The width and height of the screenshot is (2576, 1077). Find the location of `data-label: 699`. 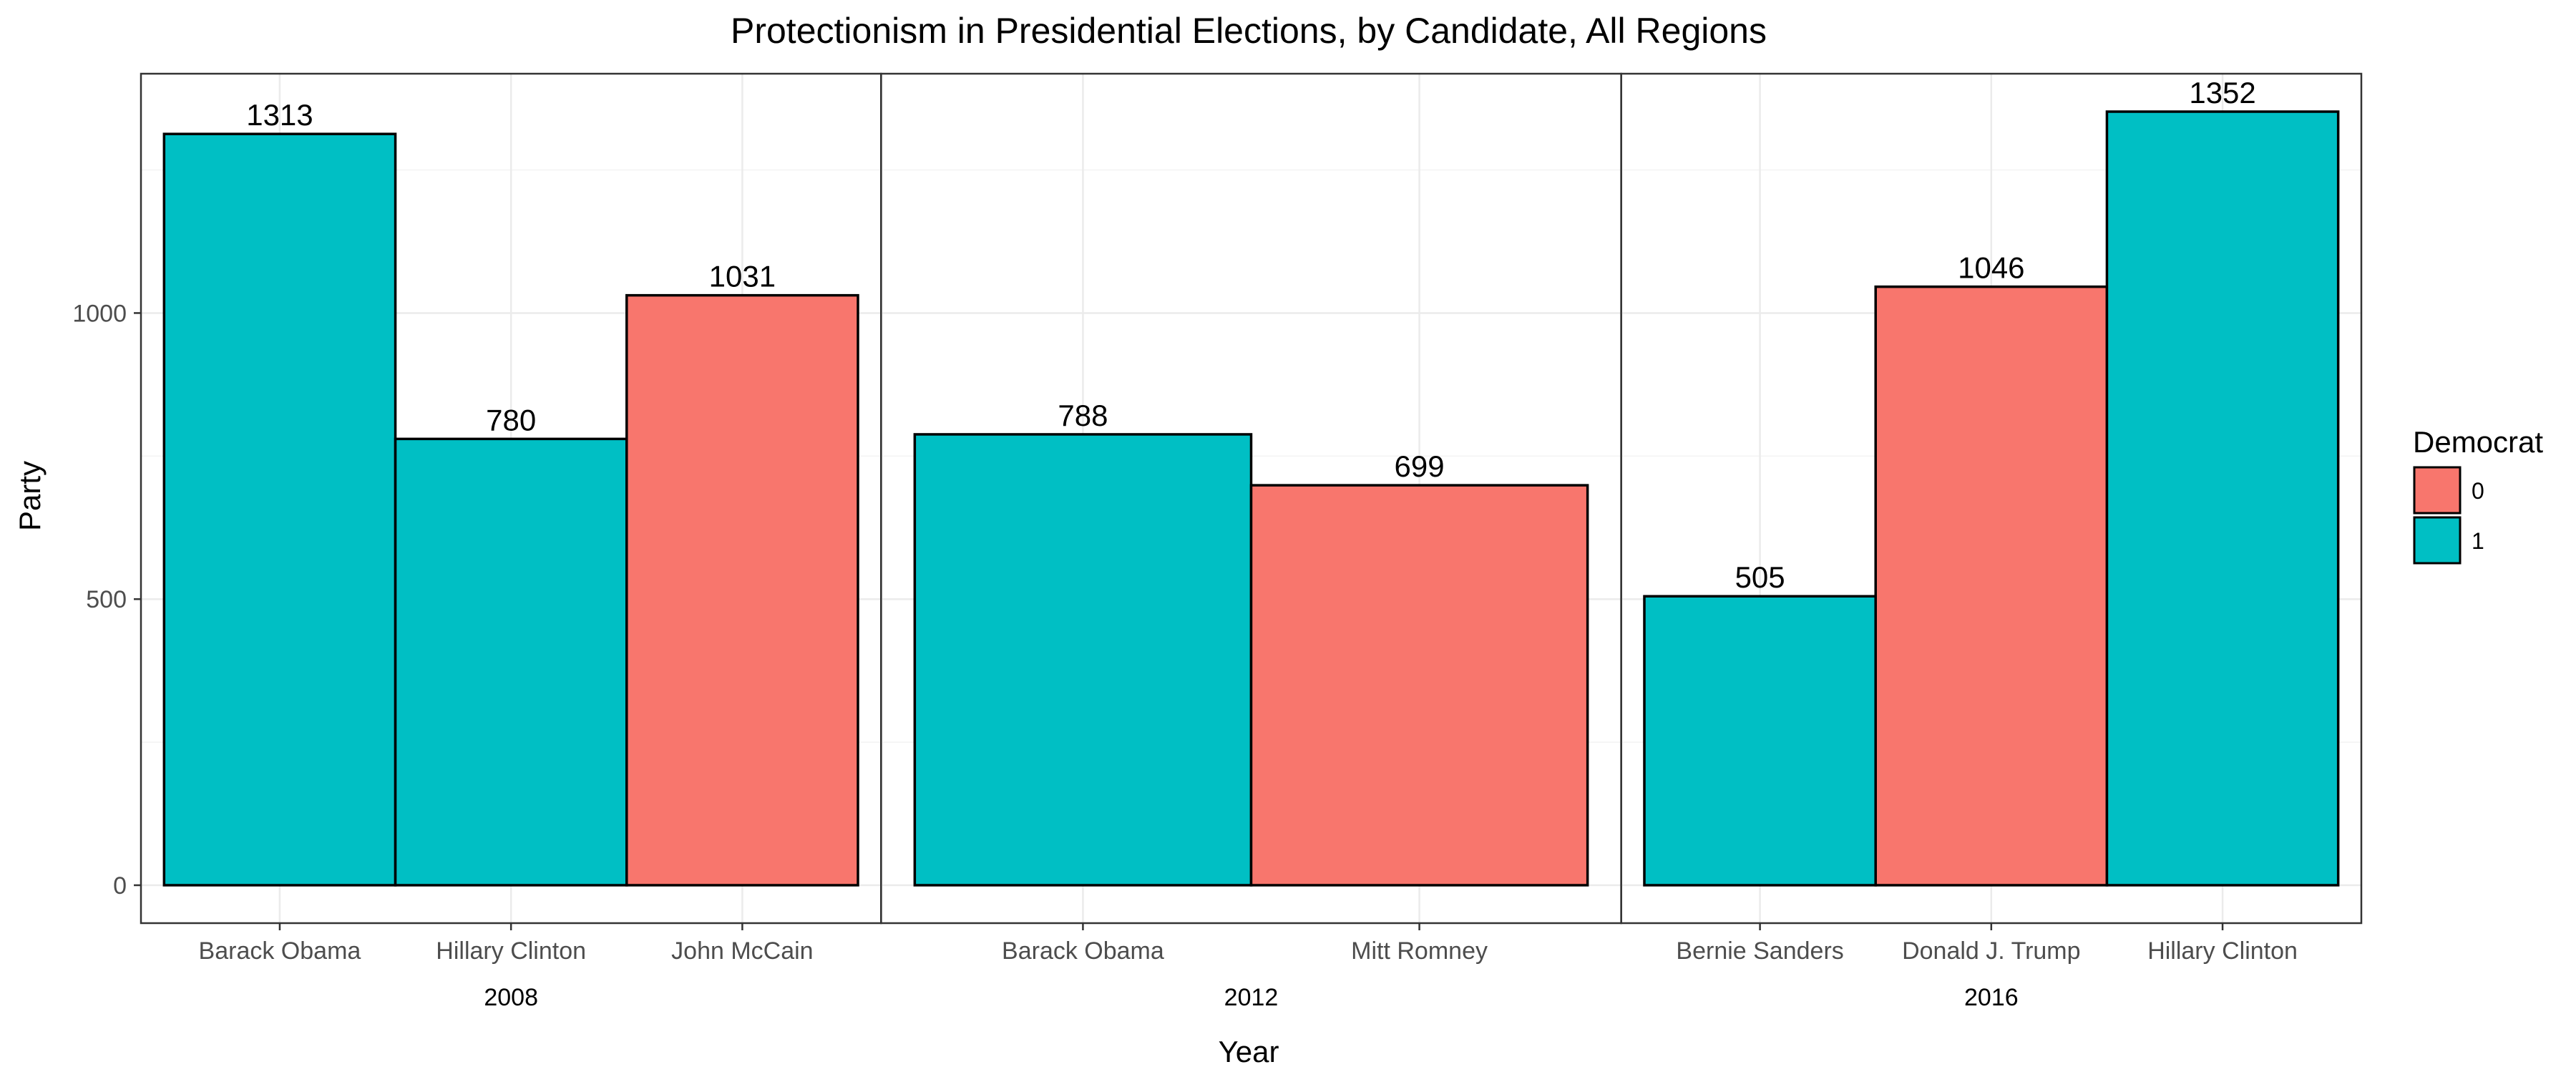

data-label: 699 is located at coordinates (1420, 466).